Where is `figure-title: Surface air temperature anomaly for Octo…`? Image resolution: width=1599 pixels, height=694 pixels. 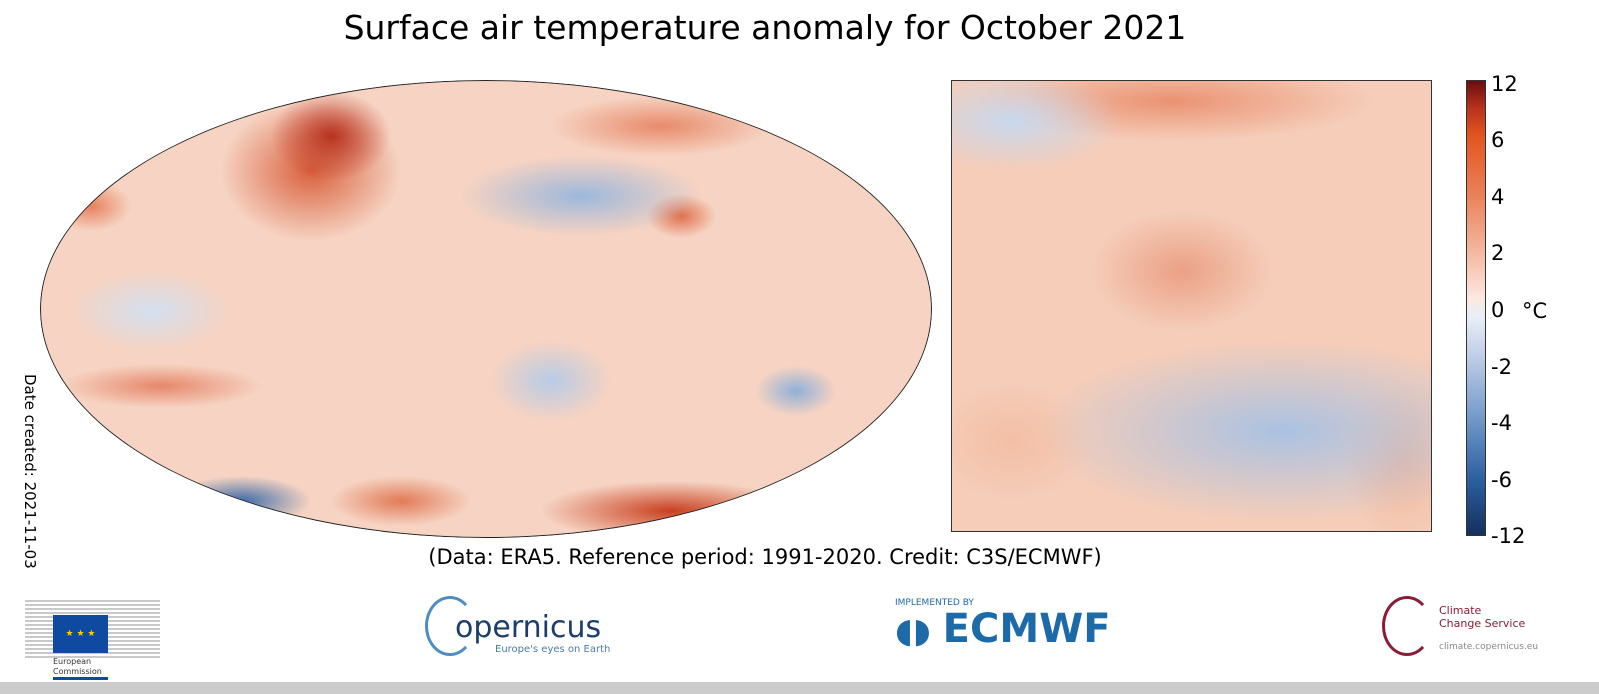
figure-title: Surface air temperature anomaly for Octo… is located at coordinates (765, 27).